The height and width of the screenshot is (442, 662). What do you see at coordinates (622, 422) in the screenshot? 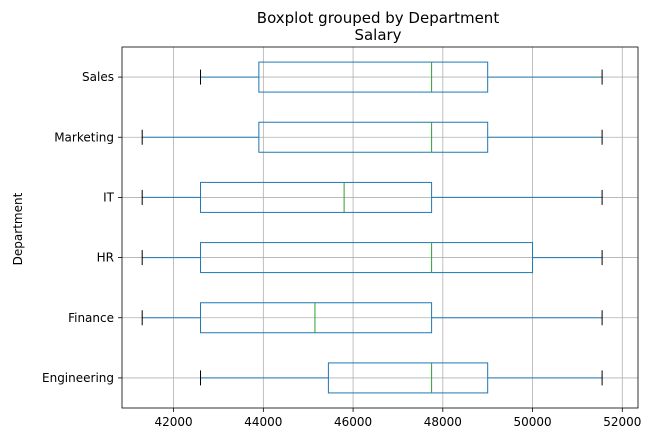
I see `x-tick-label: 52000` at bounding box center [622, 422].